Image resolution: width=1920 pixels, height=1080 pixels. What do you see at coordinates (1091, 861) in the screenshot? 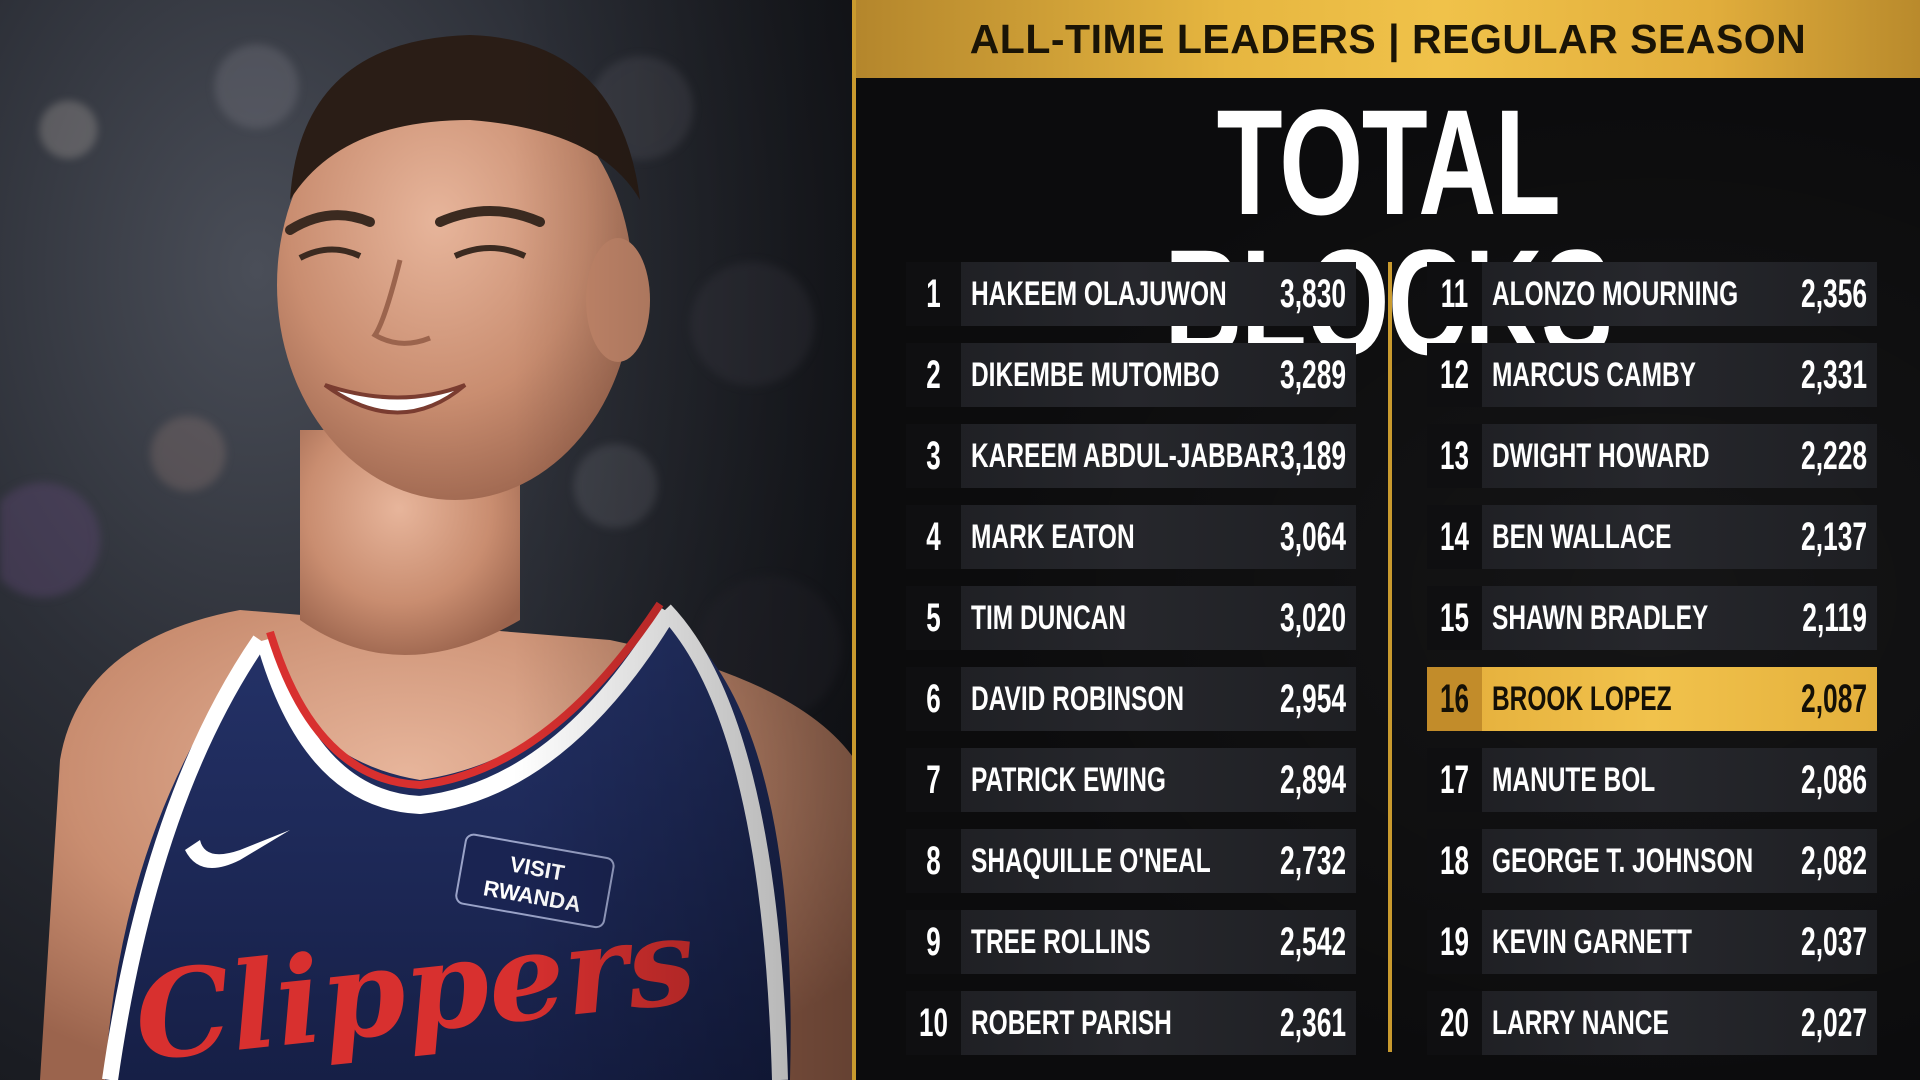
I see `leader-name: SHAQUILLE O'NEAL` at bounding box center [1091, 861].